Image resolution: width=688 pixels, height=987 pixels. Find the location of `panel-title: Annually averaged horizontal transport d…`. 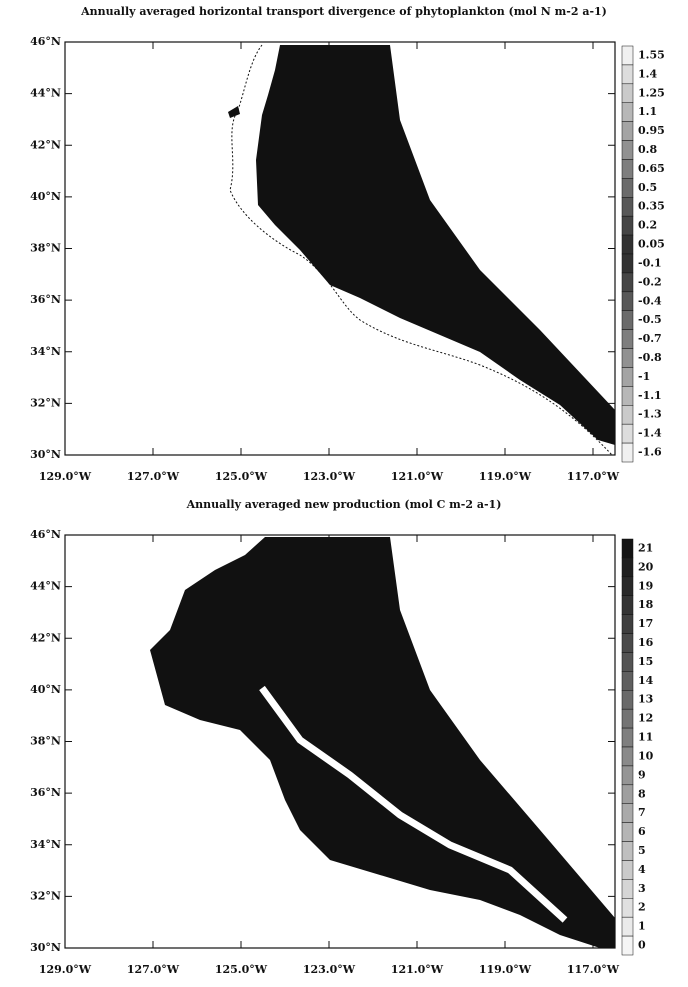

panel-title: Annually averaged horizontal transport d… is located at coordinates (343, 11).